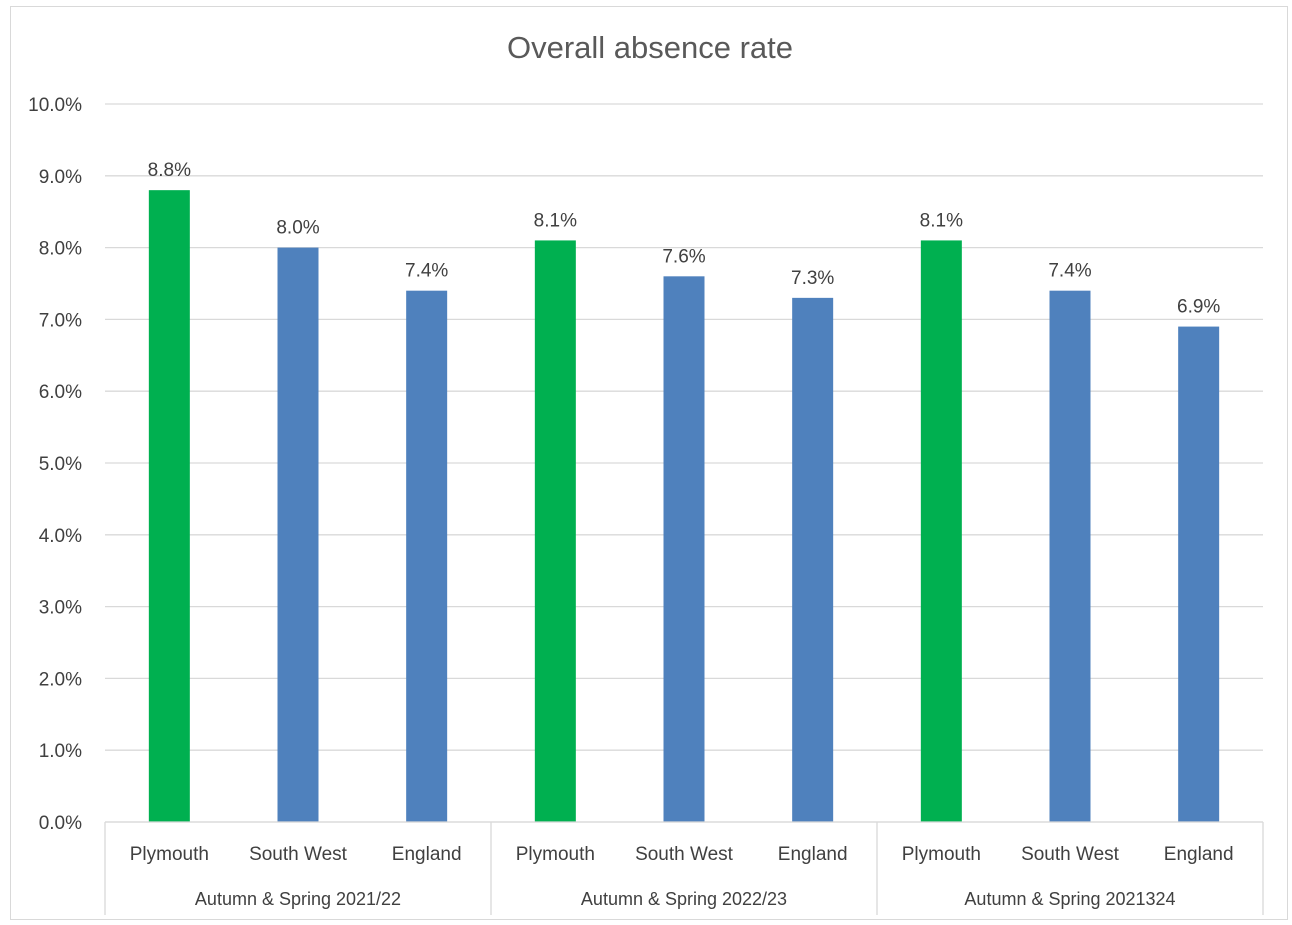 The height and width of the screenshot is (925, 1292). What do you see at coordinates (60, 536) in the screenshot?
I see `y-tick-label: 4.0%` at bounding box center [60, 536].